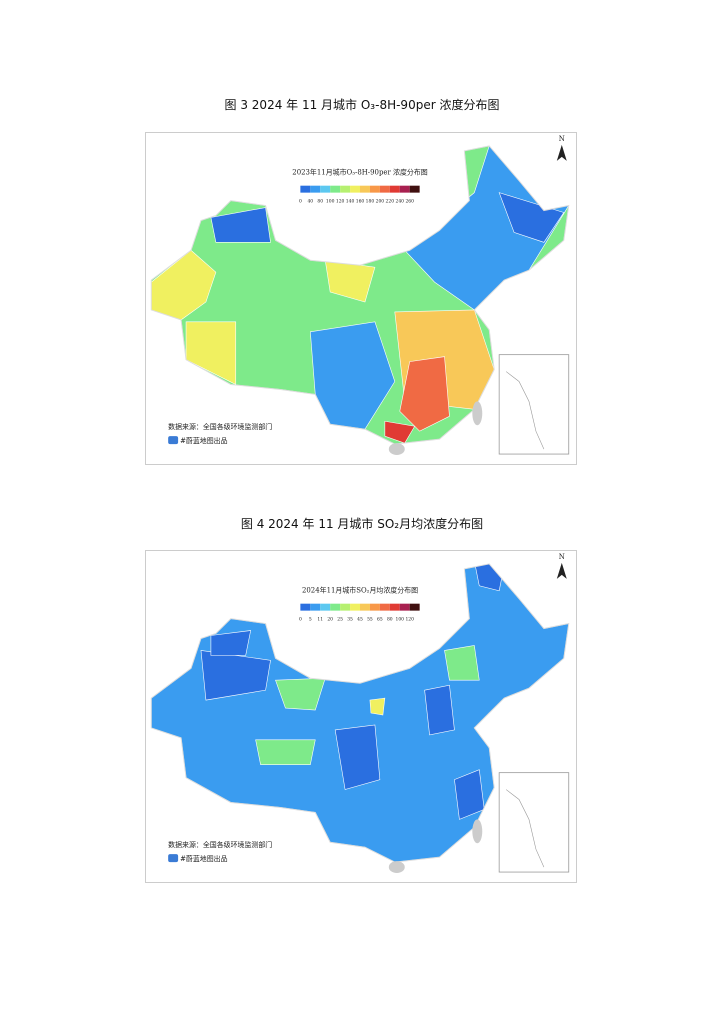 The width and height of the screenshot is (724, 1024). Describe the element at coordinates (390, 202) in the screenshot. I see `legend-label: 220` at that location.